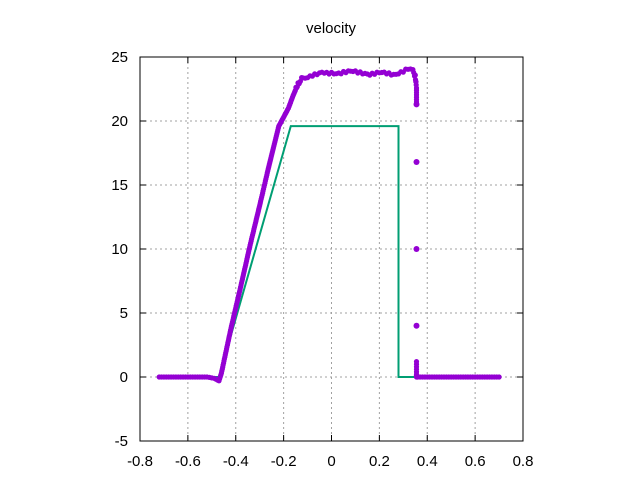 This screenshot has width=640, height=480. What do you see at coordinates (119, 121) in the screenshot?
I see `y-tick-label: 20` at bounding box center [119, 121].